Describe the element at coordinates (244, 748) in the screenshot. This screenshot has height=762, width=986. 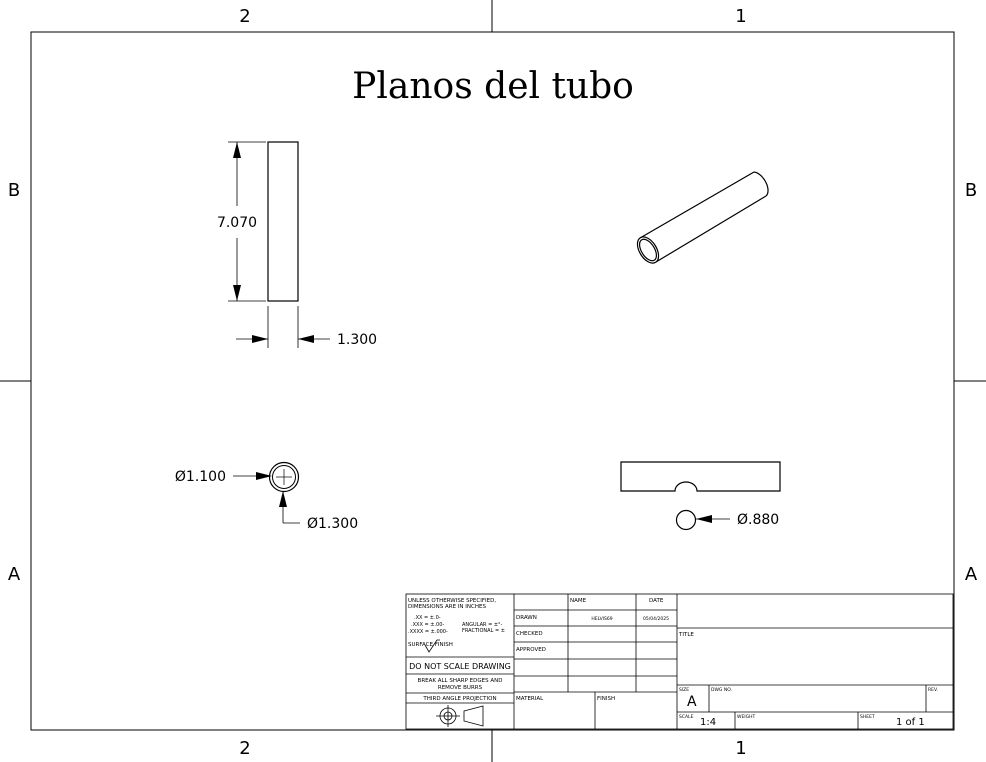
I see `zone-label-bottom-2: 2` at that location.